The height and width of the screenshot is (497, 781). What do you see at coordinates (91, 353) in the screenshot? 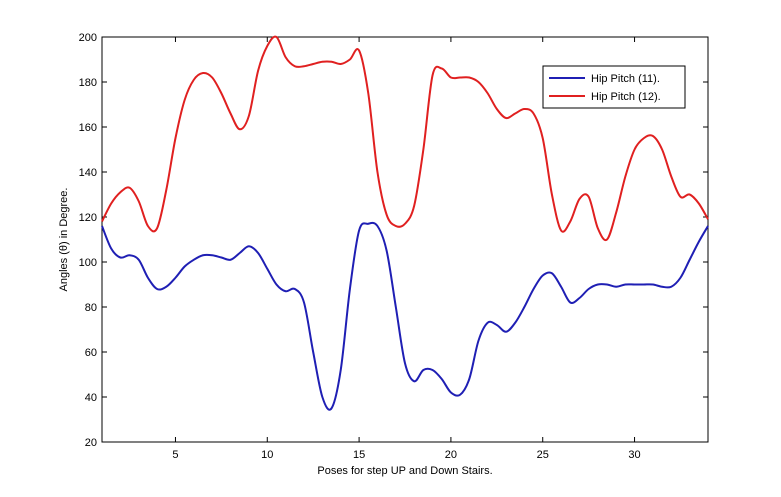
I see `y-tick-label: 60` at bounding box center [91, 353].